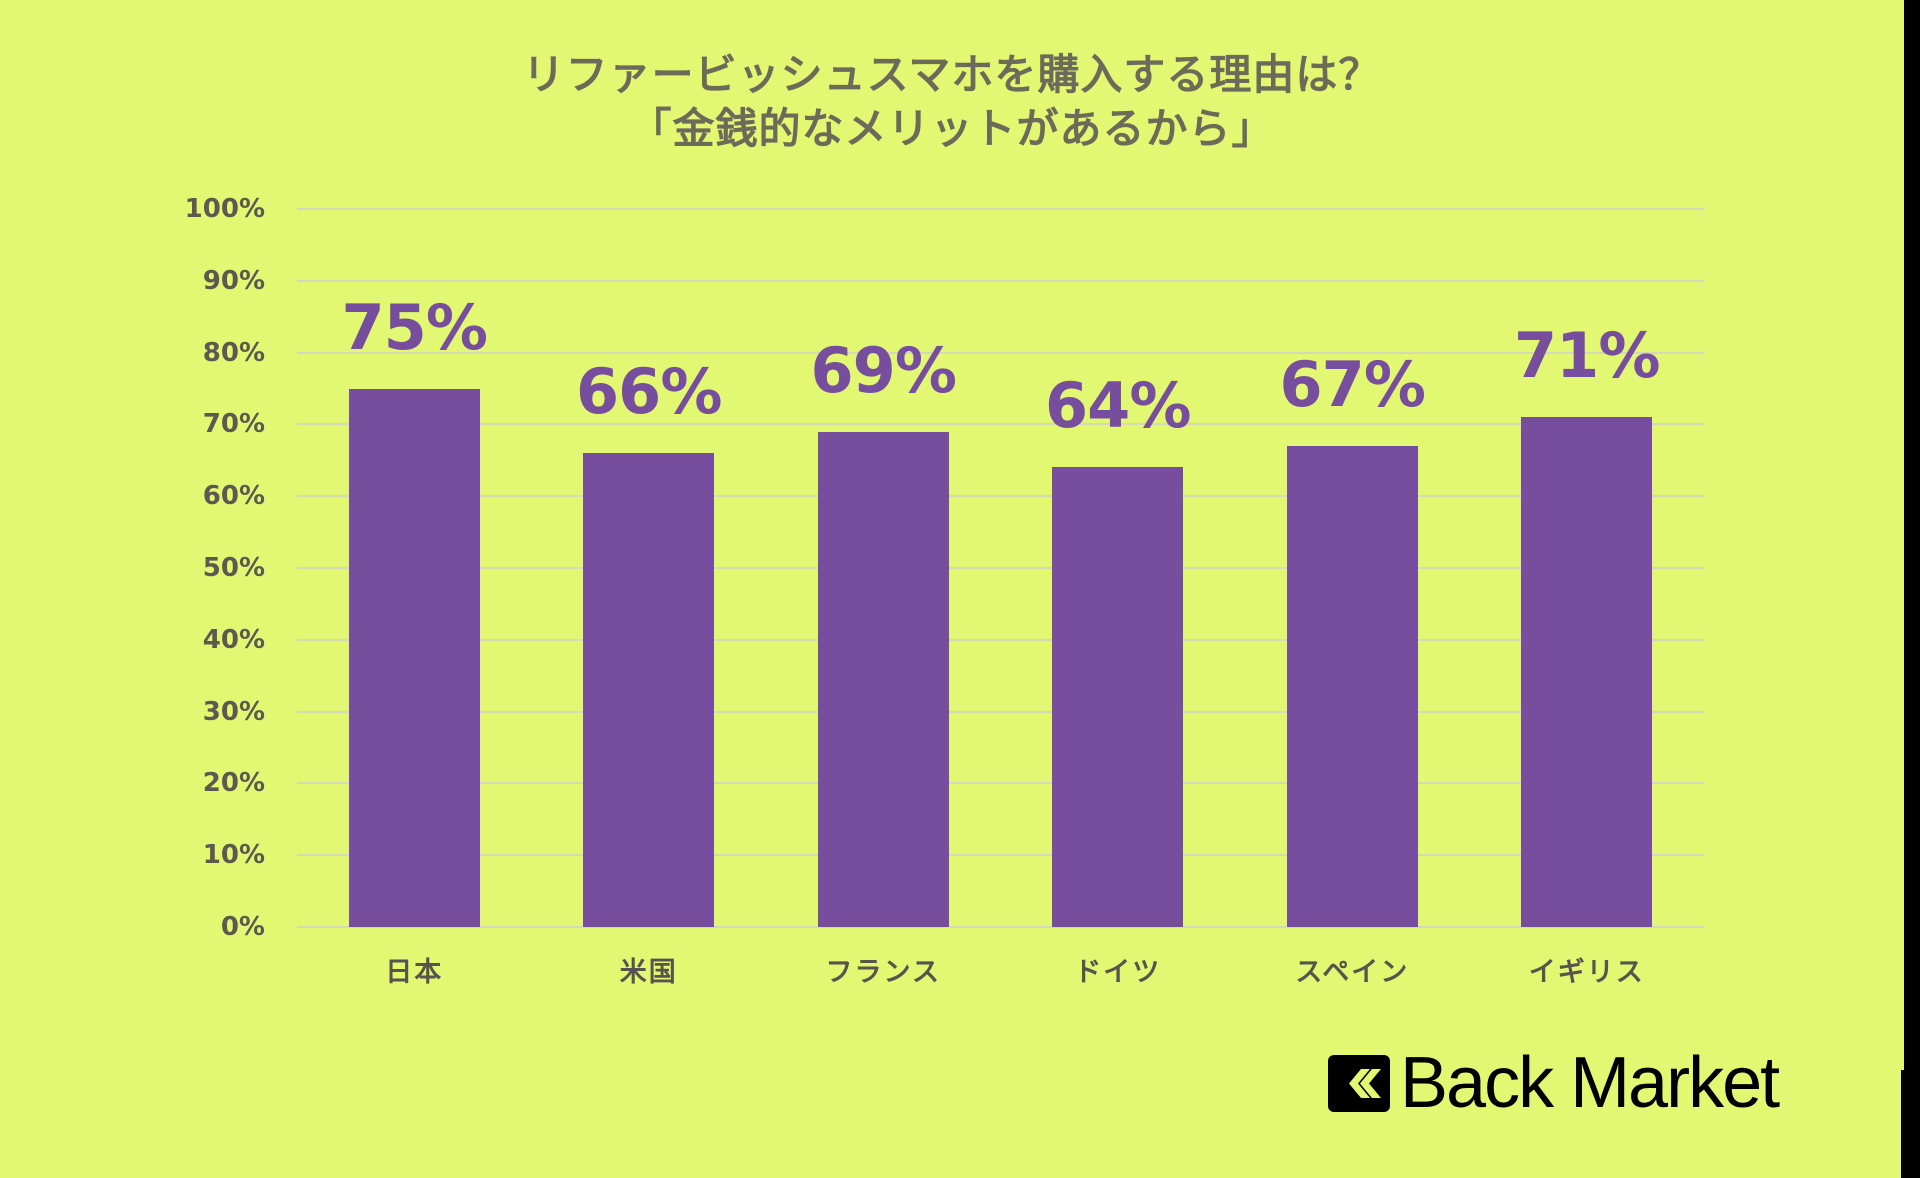  What do you see at coordinates (1359, 1083) in the screenshot?
I see `double-chevron-left-icon` at bounding box center [1359, 1083].